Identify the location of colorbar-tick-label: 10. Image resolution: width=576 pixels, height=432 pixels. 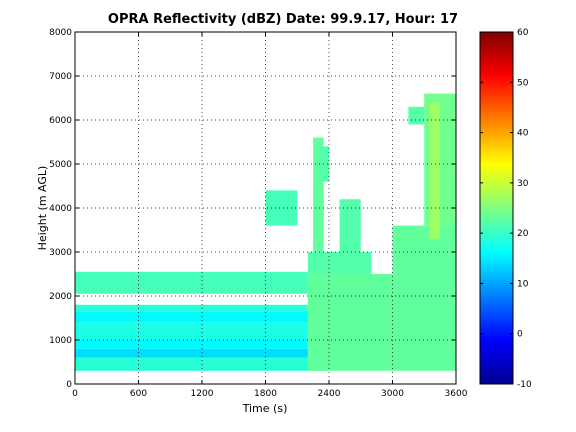
(523, 284).